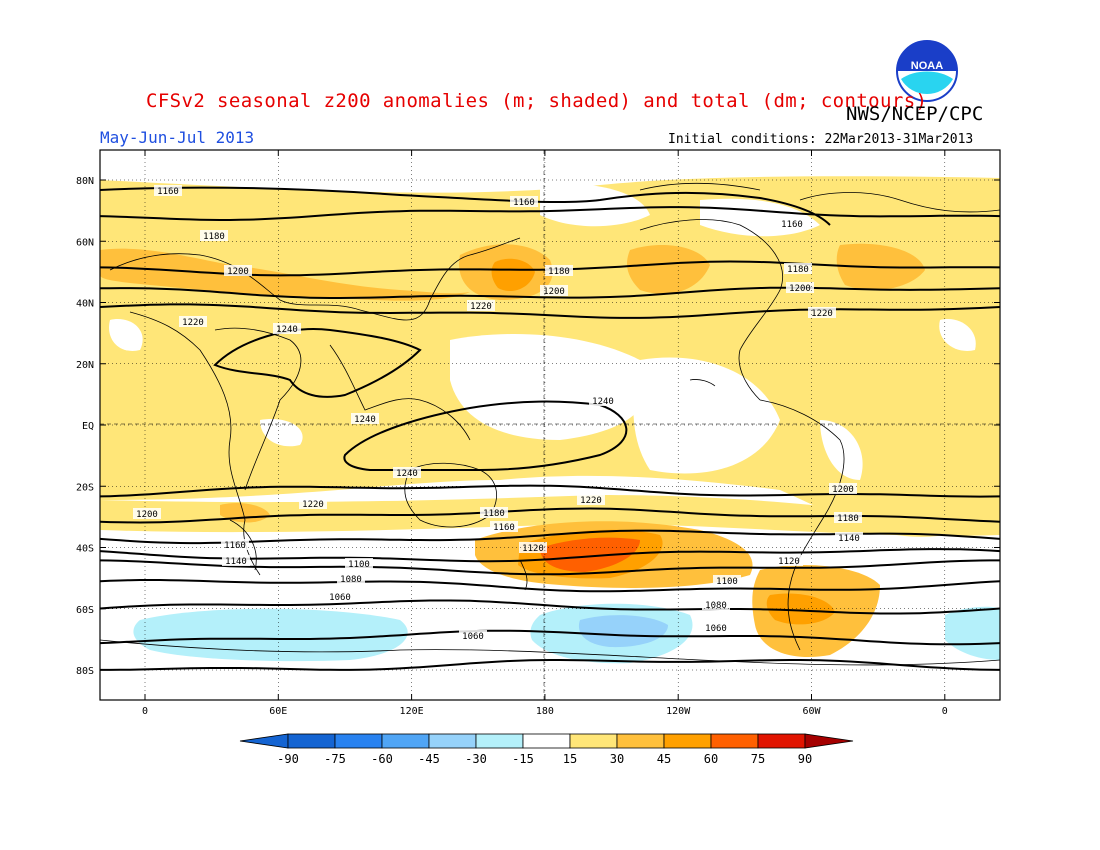  I want to click on lat-tick-label: 40S, so click(85, 549).